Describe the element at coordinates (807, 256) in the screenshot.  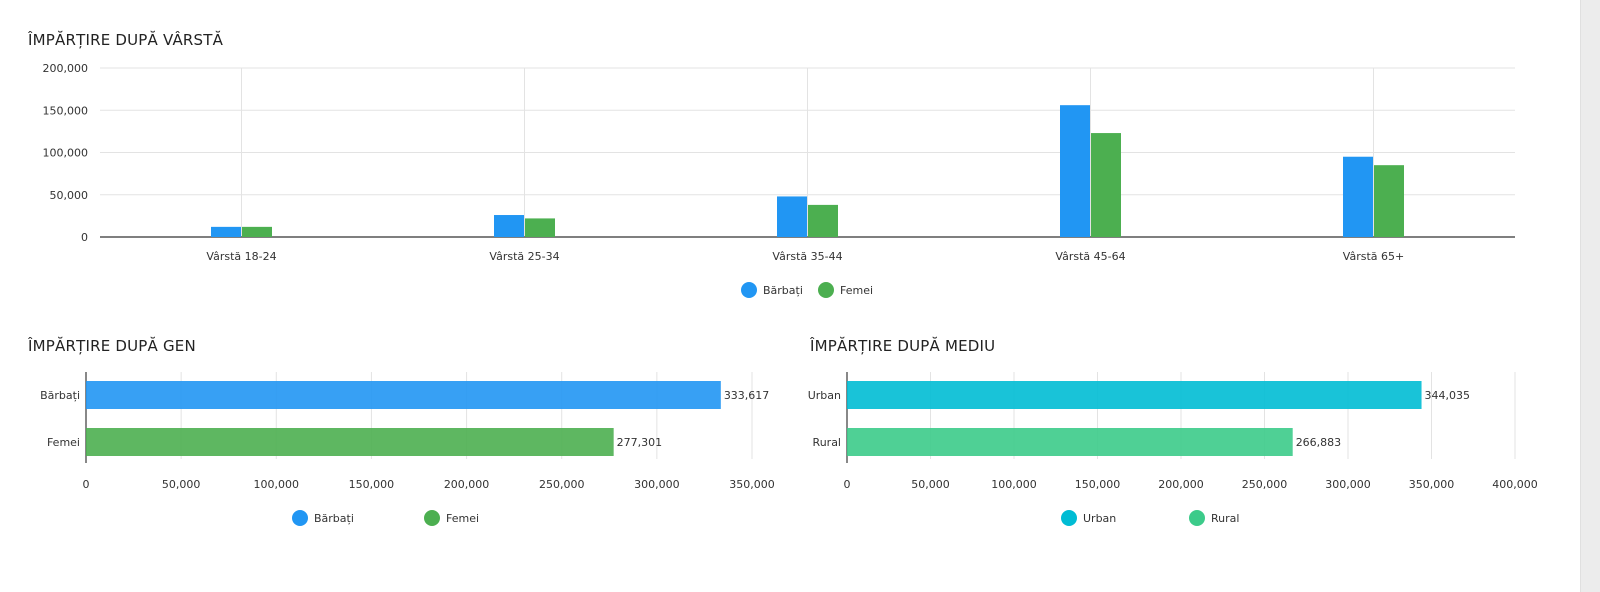
I see `x-tick-label: Vârstă 35-44` at that location.